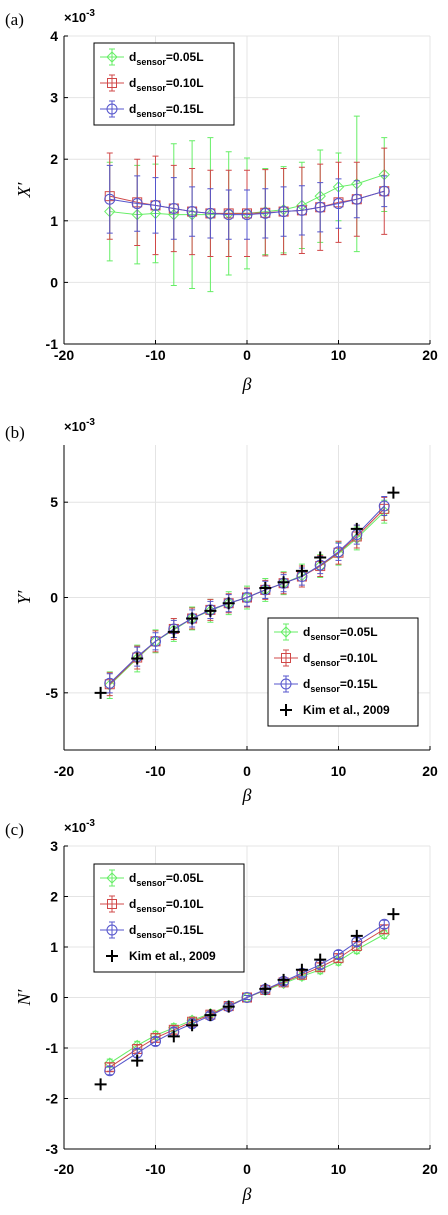 The width and height of the screenshot is (448, 1215). What do you see at coordinates (54, 947) in the screenshot?
I see `y-tick-label: 1` at bounding box center [54, 947].